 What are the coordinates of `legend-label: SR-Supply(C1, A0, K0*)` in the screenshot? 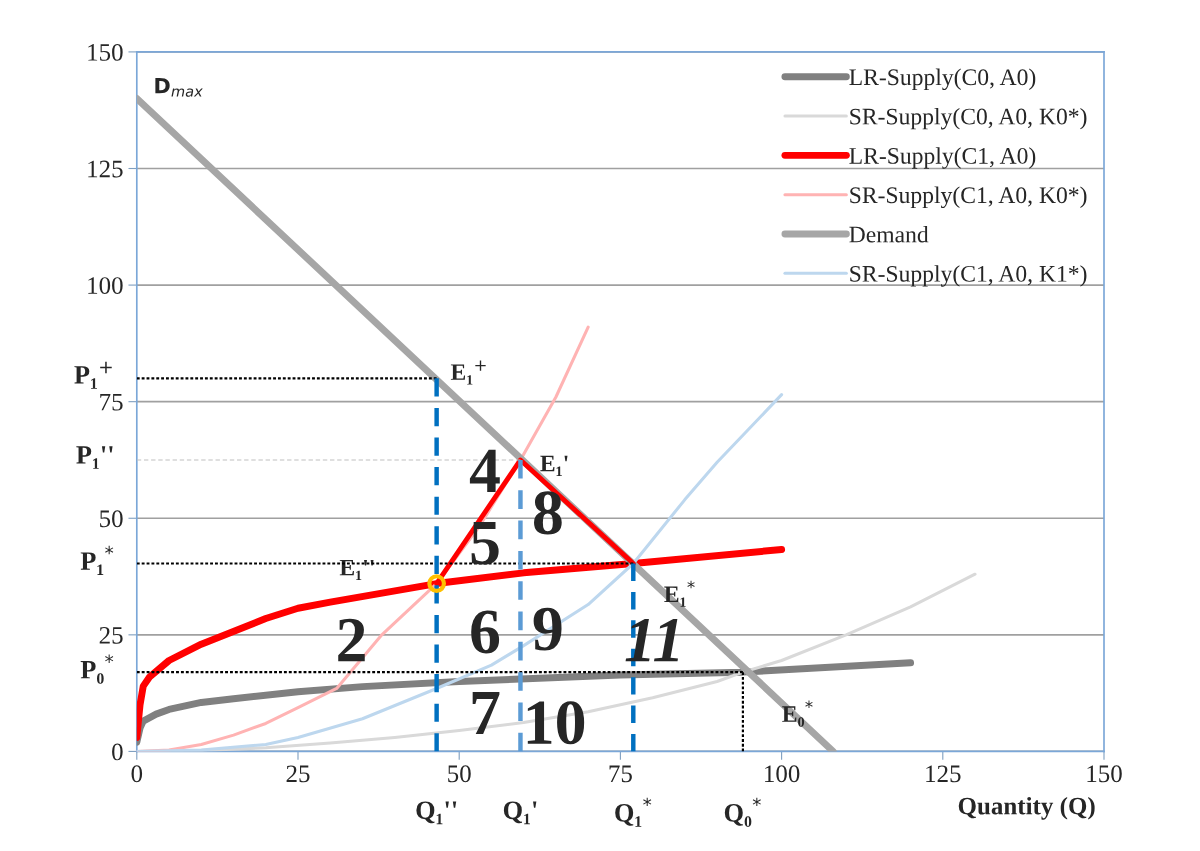 It's located at (968, 197).